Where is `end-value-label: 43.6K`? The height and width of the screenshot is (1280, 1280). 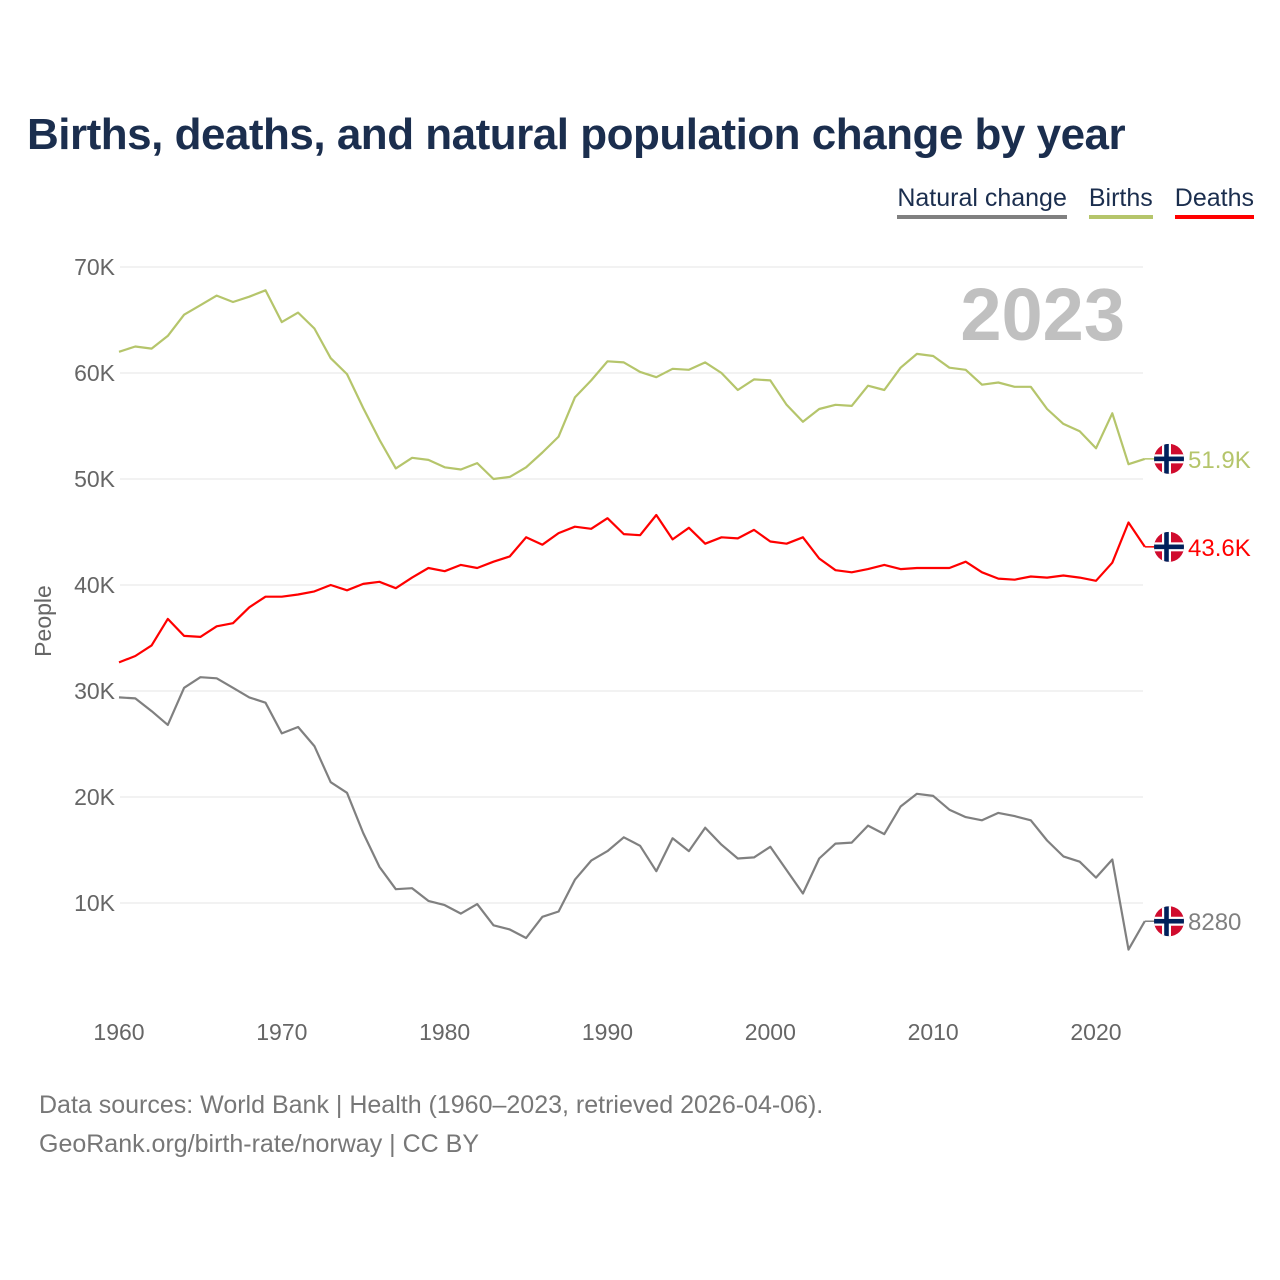
end-value-label: 43.6K is located at coordinates (1219, 548).